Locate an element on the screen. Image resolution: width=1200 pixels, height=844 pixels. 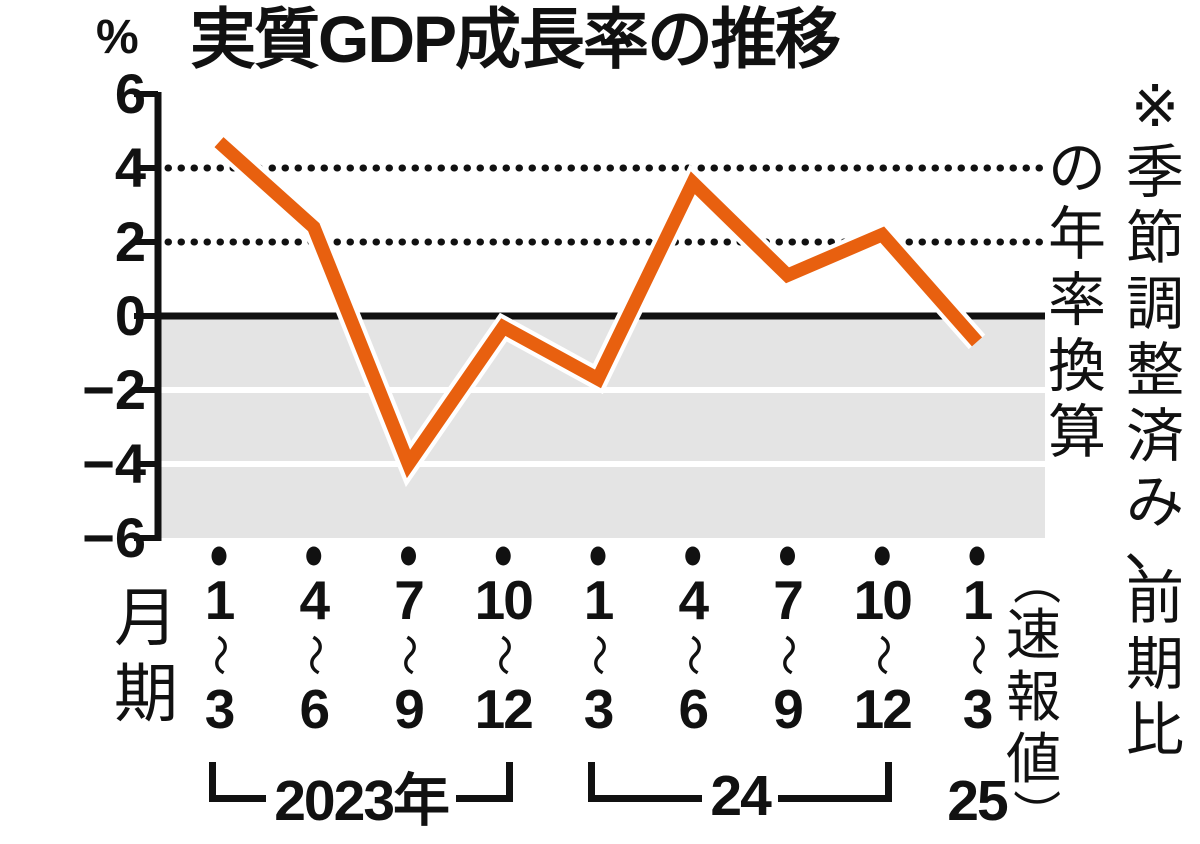
x-axis-side-label: 月期 is located at coordinates (146, 656).